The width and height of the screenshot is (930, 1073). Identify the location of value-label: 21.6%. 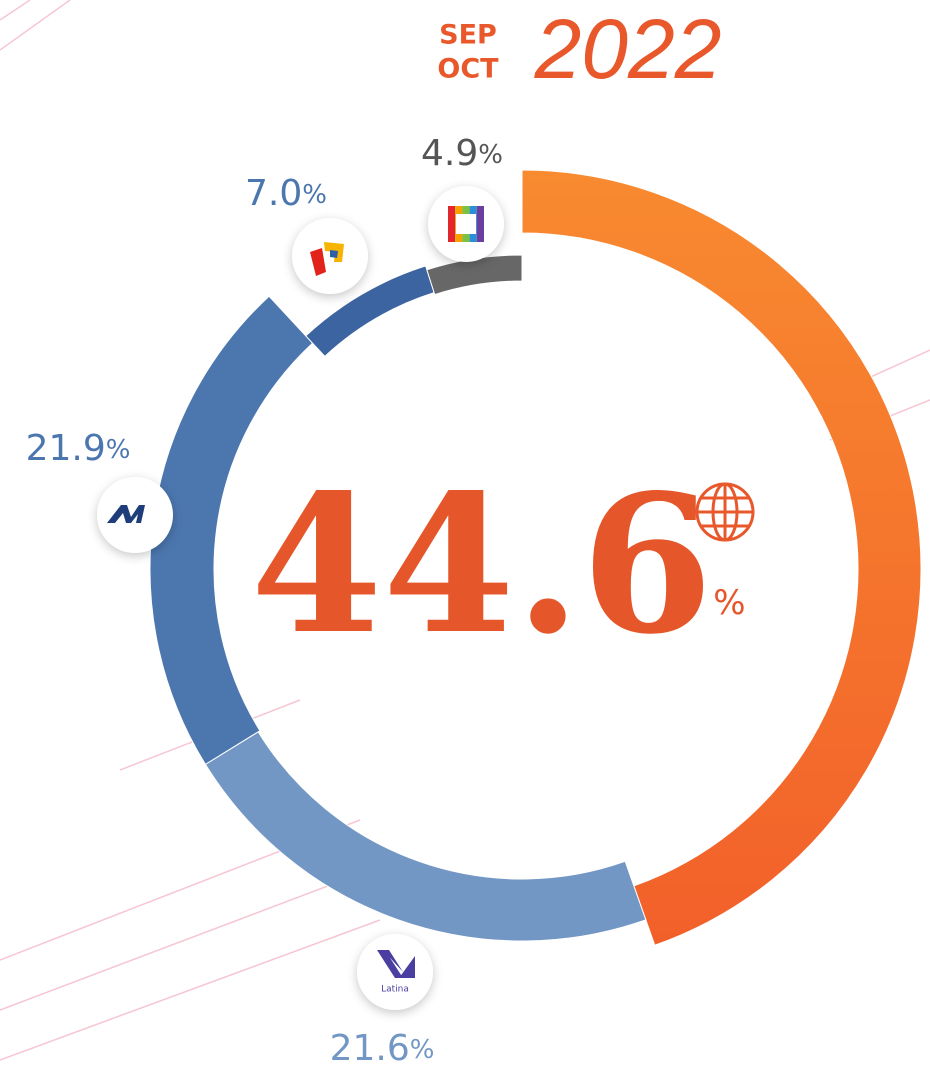
(382, 1048).